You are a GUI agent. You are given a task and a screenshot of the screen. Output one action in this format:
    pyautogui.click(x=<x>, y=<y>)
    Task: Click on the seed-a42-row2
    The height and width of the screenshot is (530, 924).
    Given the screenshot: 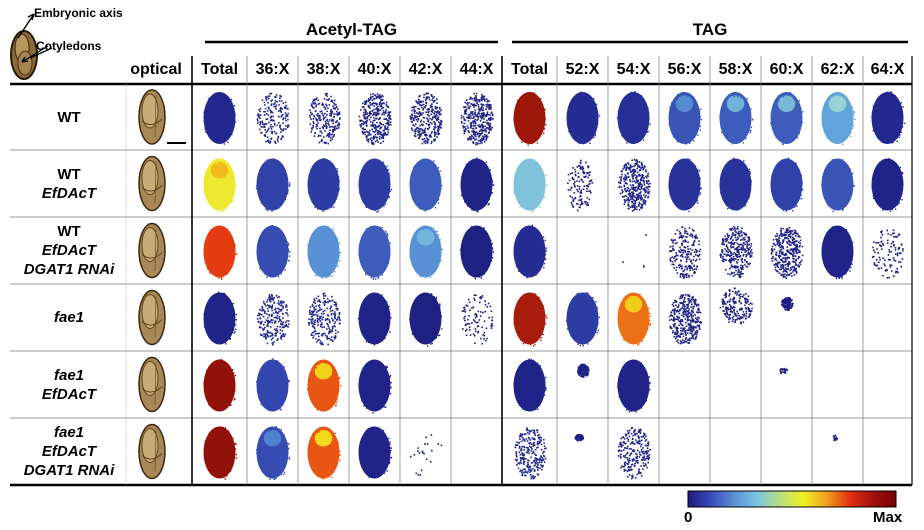 What is the action you would take?
    pyautogui.click(x=426, y=185)
    